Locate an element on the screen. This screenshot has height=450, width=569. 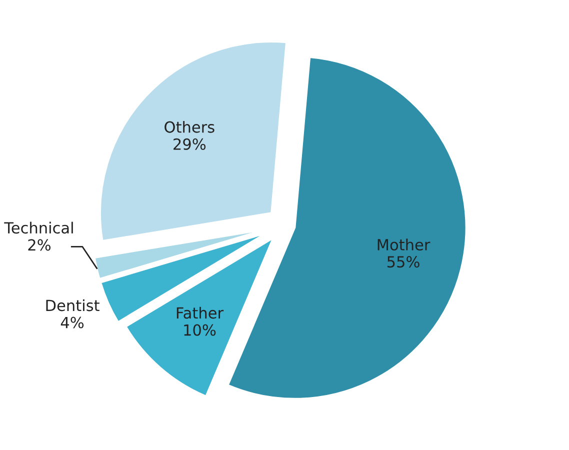
data-label: 4% is located at coordinates (72, 322).